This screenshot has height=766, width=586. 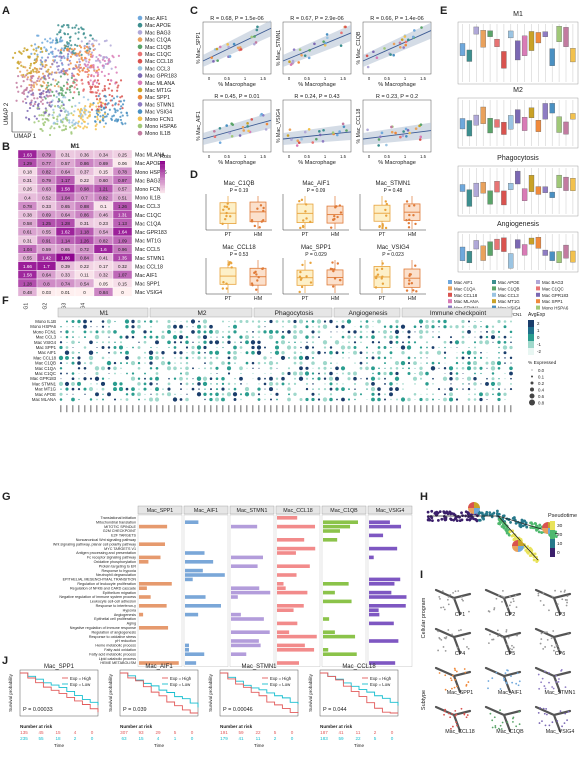 What do you see at coordinates (122, 292) in the screenshot?
I see `heatmap-cell` at bounding box center [122, 292].